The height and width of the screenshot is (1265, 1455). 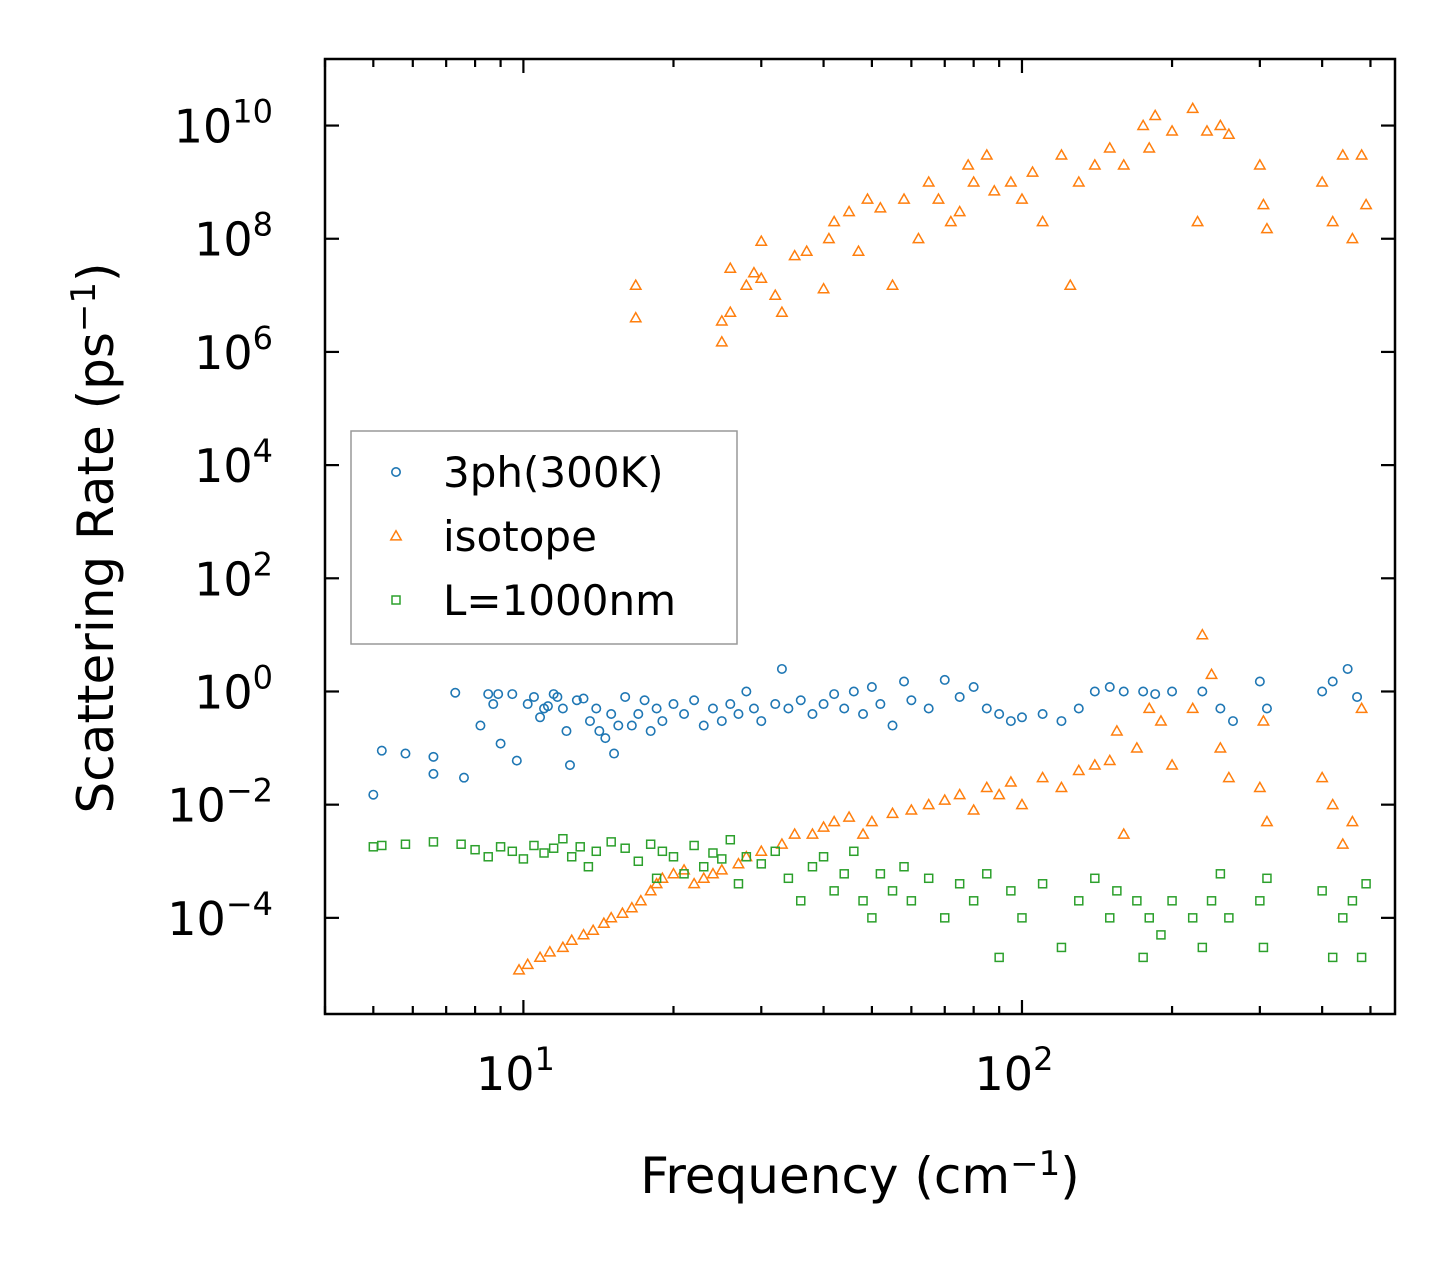 What do you see at coordinates (533, 600) in the screenshot?
I see `legend-entry-2: L=1000nm` at bounding box center [533, 600].